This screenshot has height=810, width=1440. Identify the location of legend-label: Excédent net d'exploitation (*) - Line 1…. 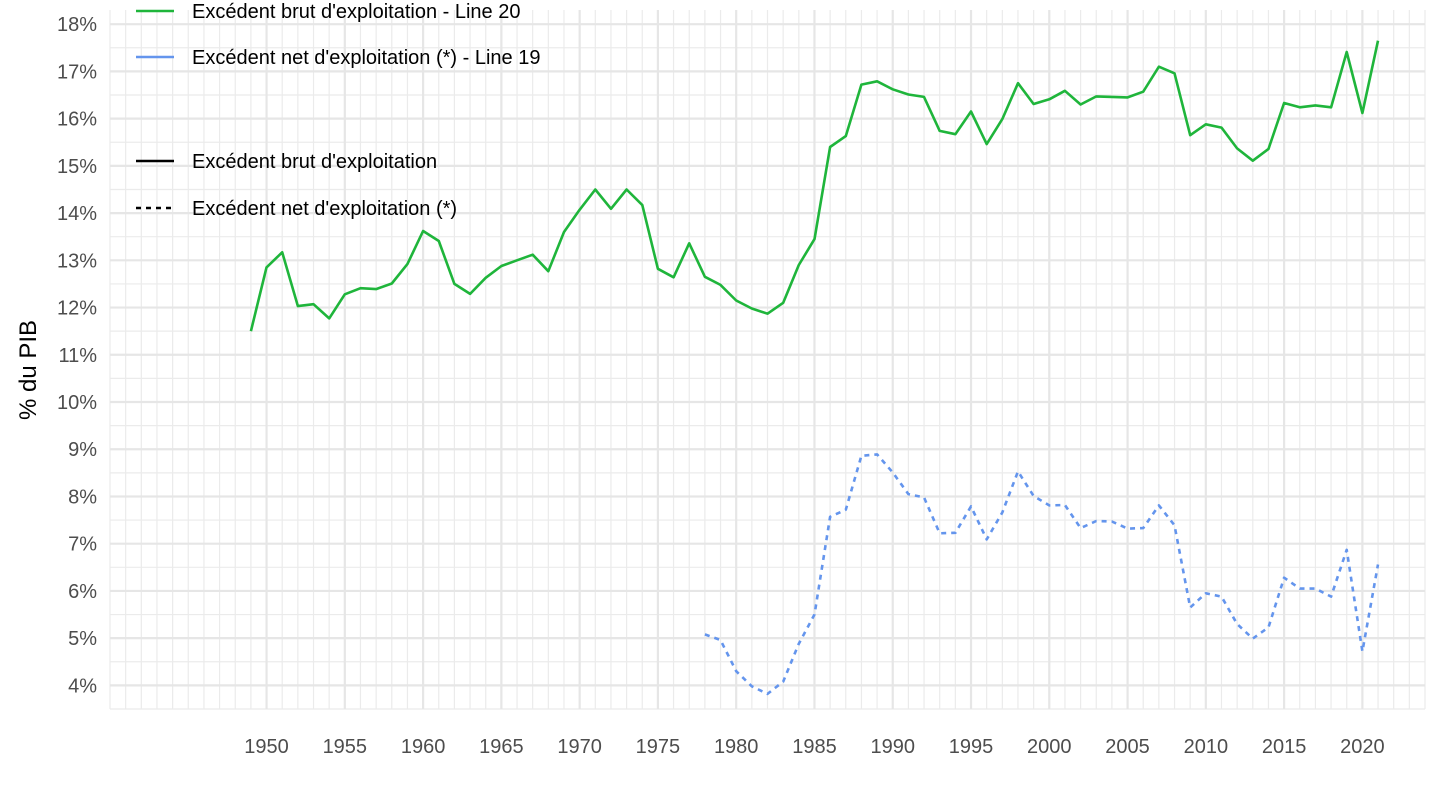
(366, 58).